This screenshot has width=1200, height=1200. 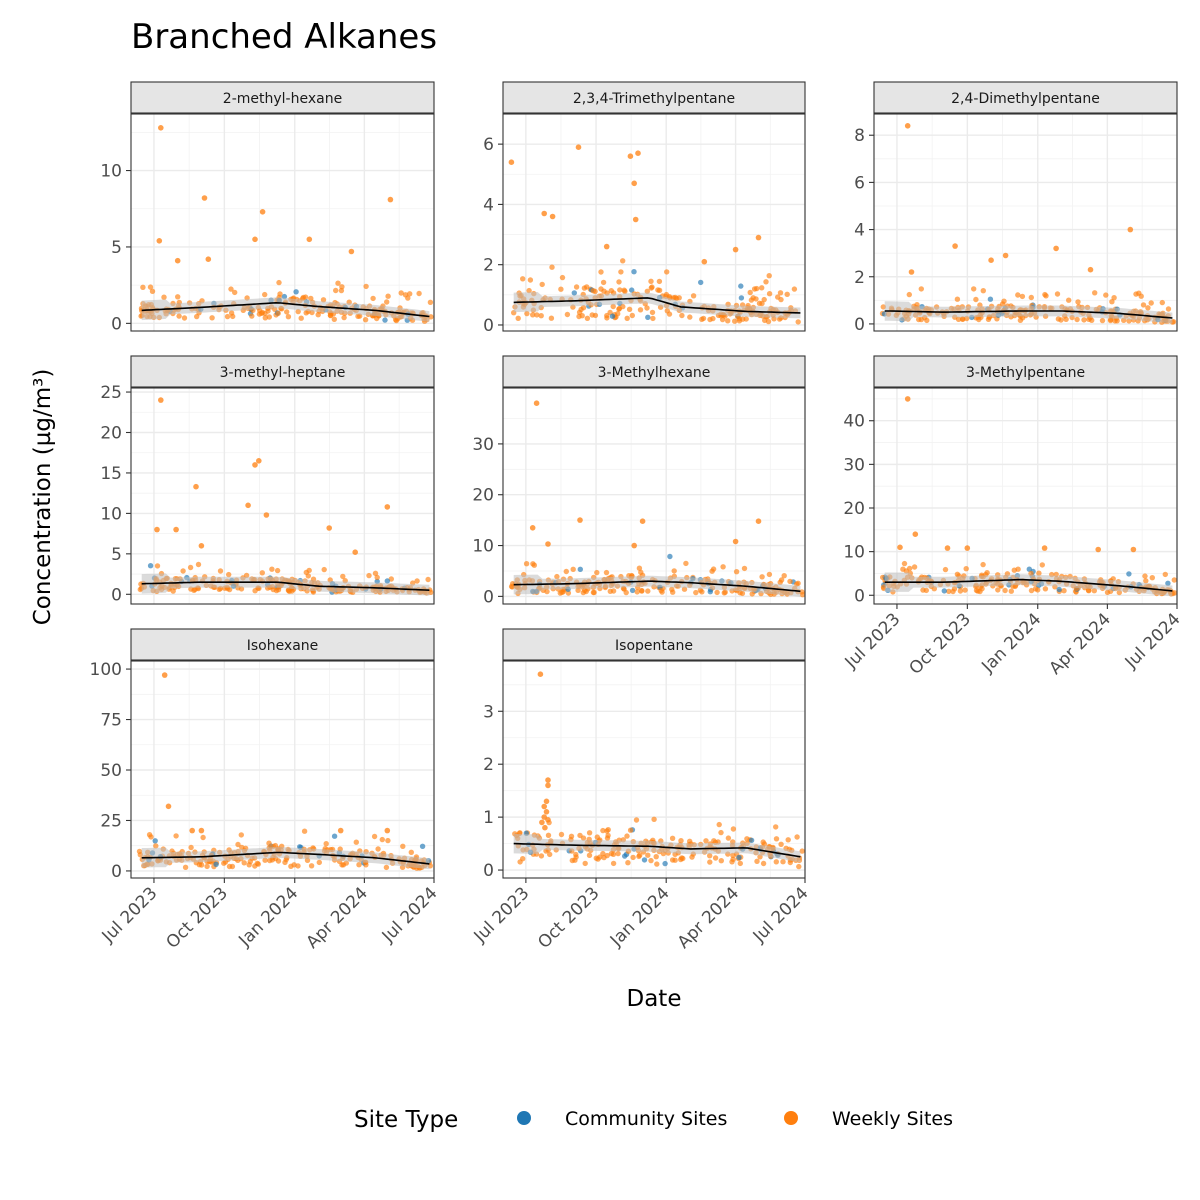 I want to click on y-tick-label: 15, so click(x=111, y=474).